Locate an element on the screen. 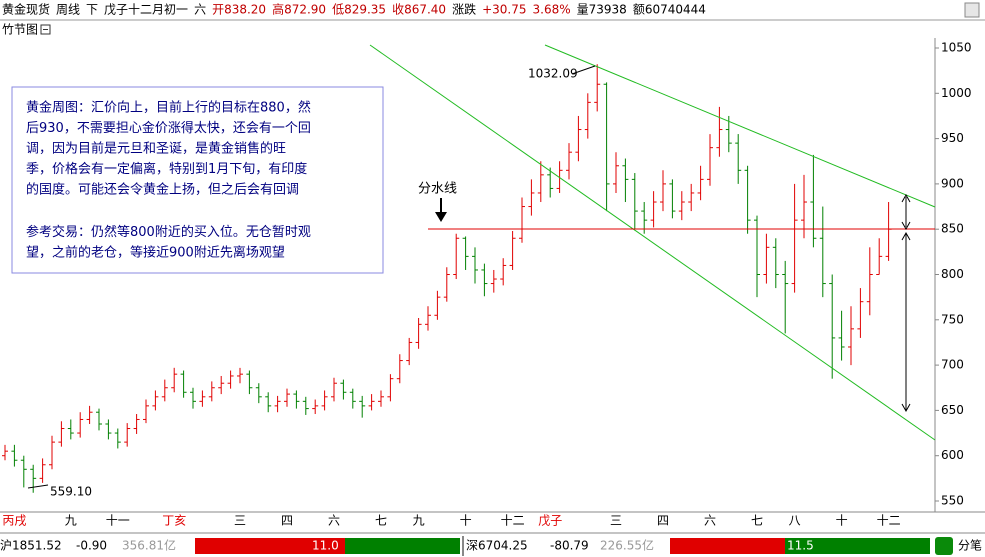 The width and height of the screenshot is (985, 557). y-tick-label: 1000 is located at coordinates (956, 93).